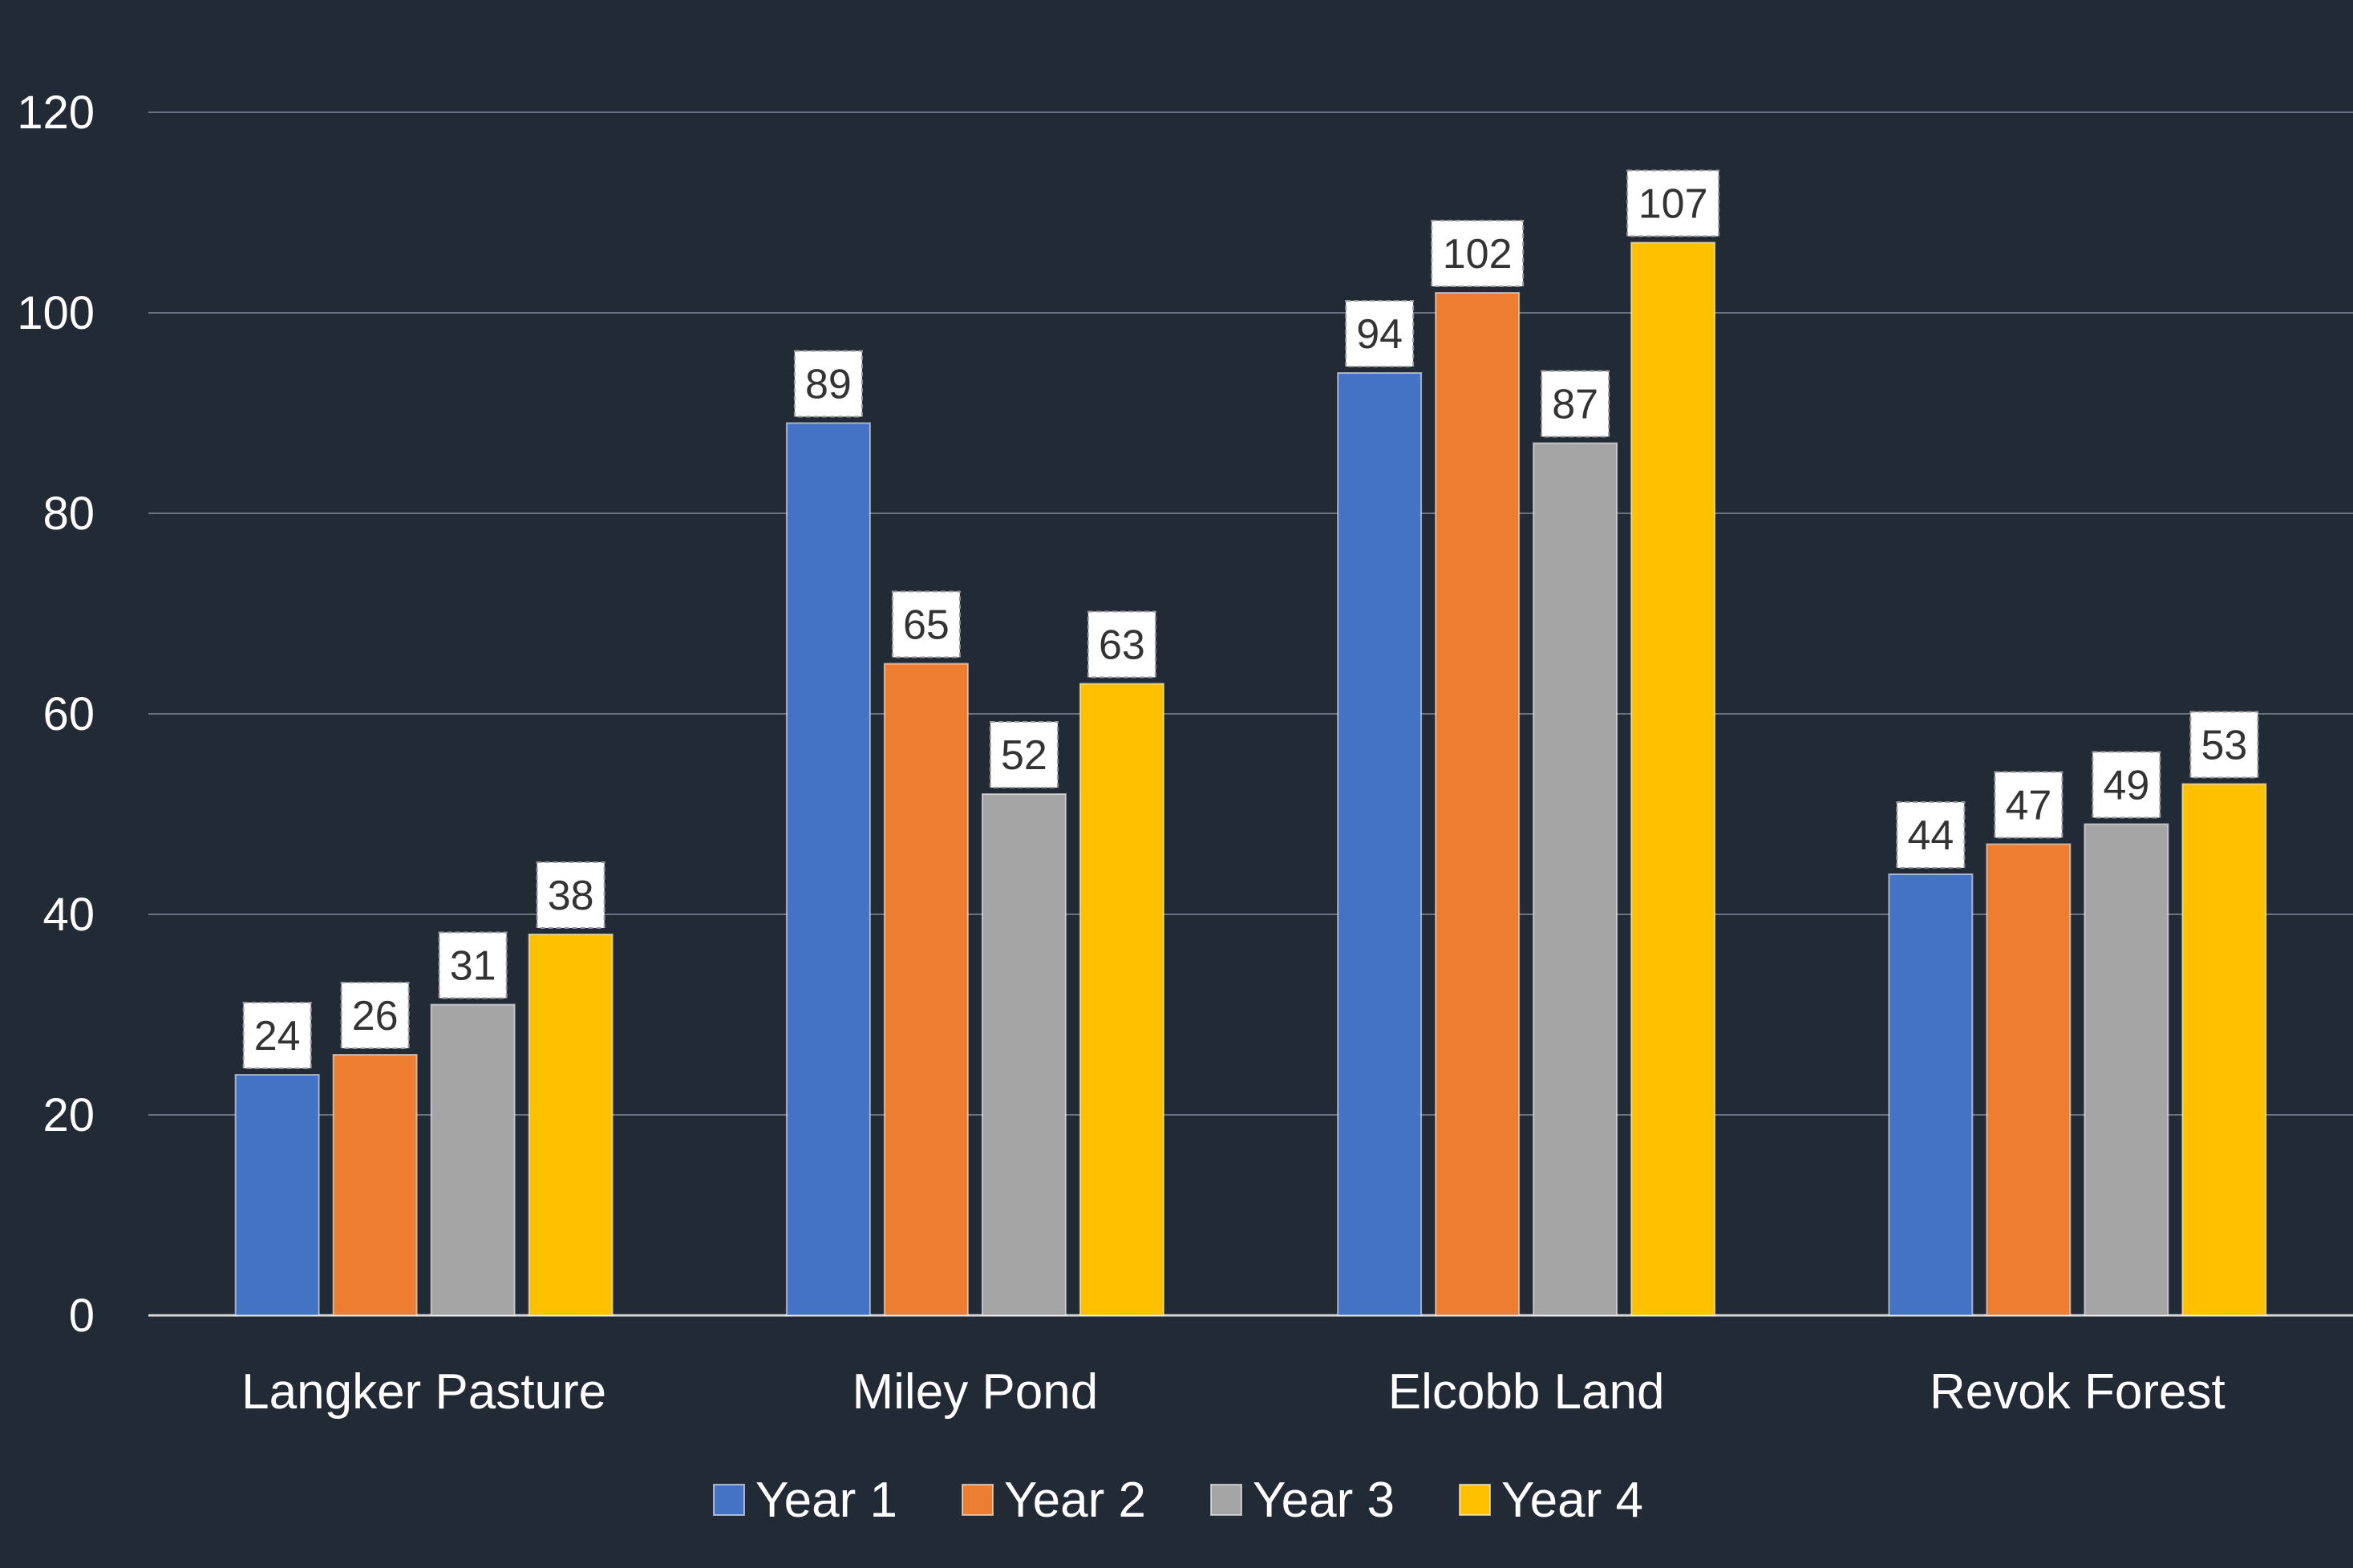  I want to click on data-label: 44, so click(1930, 836).